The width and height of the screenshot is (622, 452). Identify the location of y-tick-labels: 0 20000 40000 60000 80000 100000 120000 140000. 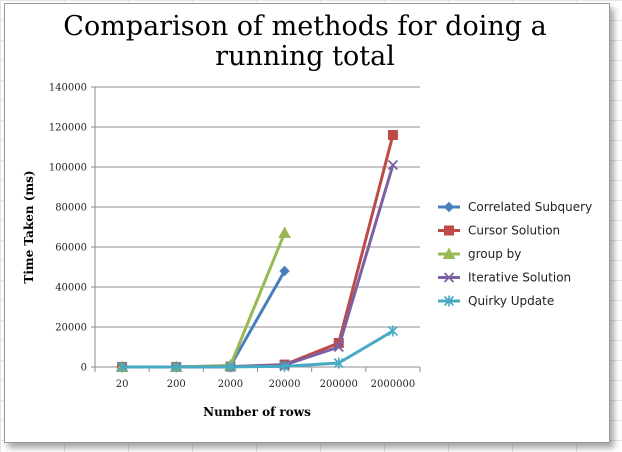
(68, 228).